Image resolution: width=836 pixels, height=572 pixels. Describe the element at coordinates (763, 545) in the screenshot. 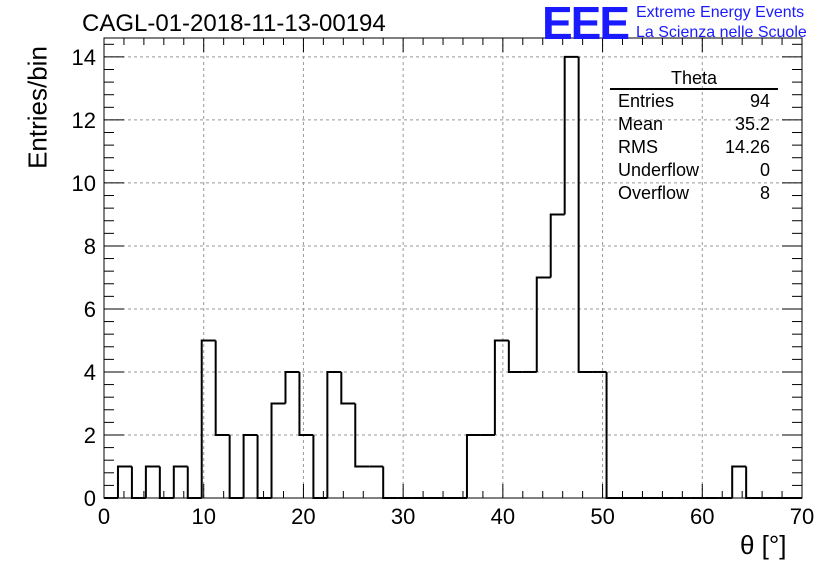

I see `x-axis-label: θ [°]` at that location.